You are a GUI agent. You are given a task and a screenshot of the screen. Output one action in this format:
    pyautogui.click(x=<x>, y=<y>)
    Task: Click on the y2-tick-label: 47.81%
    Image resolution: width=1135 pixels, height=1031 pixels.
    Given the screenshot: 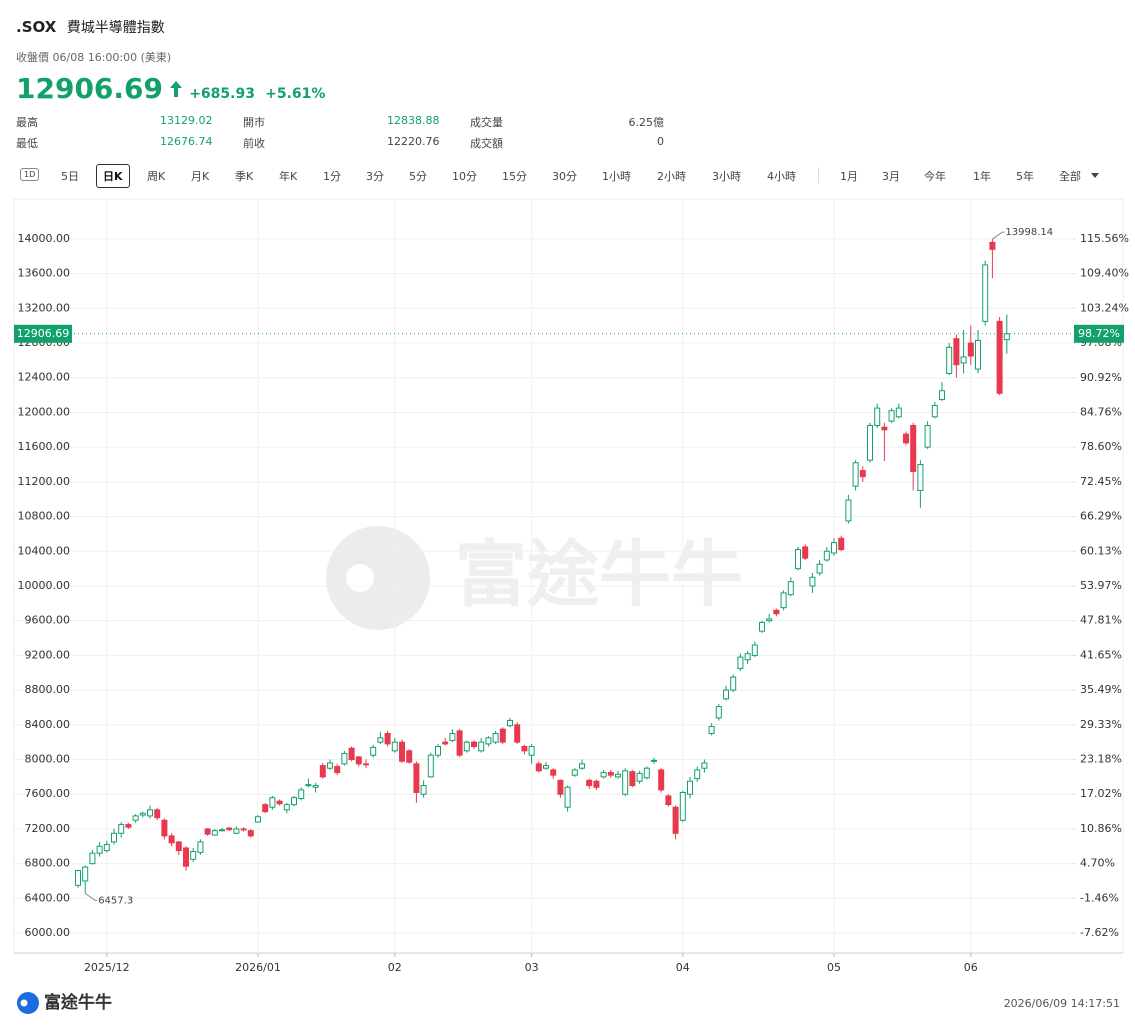 What is the action you would take?
    pyautogui.click(x=1101, y=620)
    